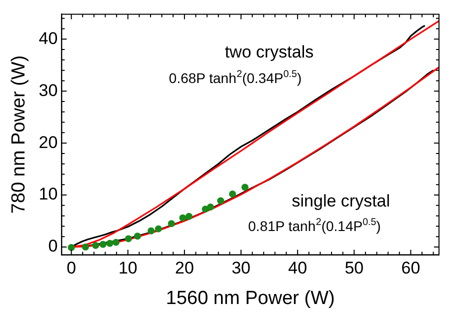 Image resolution: width=455 pixels, height=320 pixels. What do you see at coordinates (184, 268) in the screenshot?
I see `x-tick-label: 20` at bounding box center [184, 268].